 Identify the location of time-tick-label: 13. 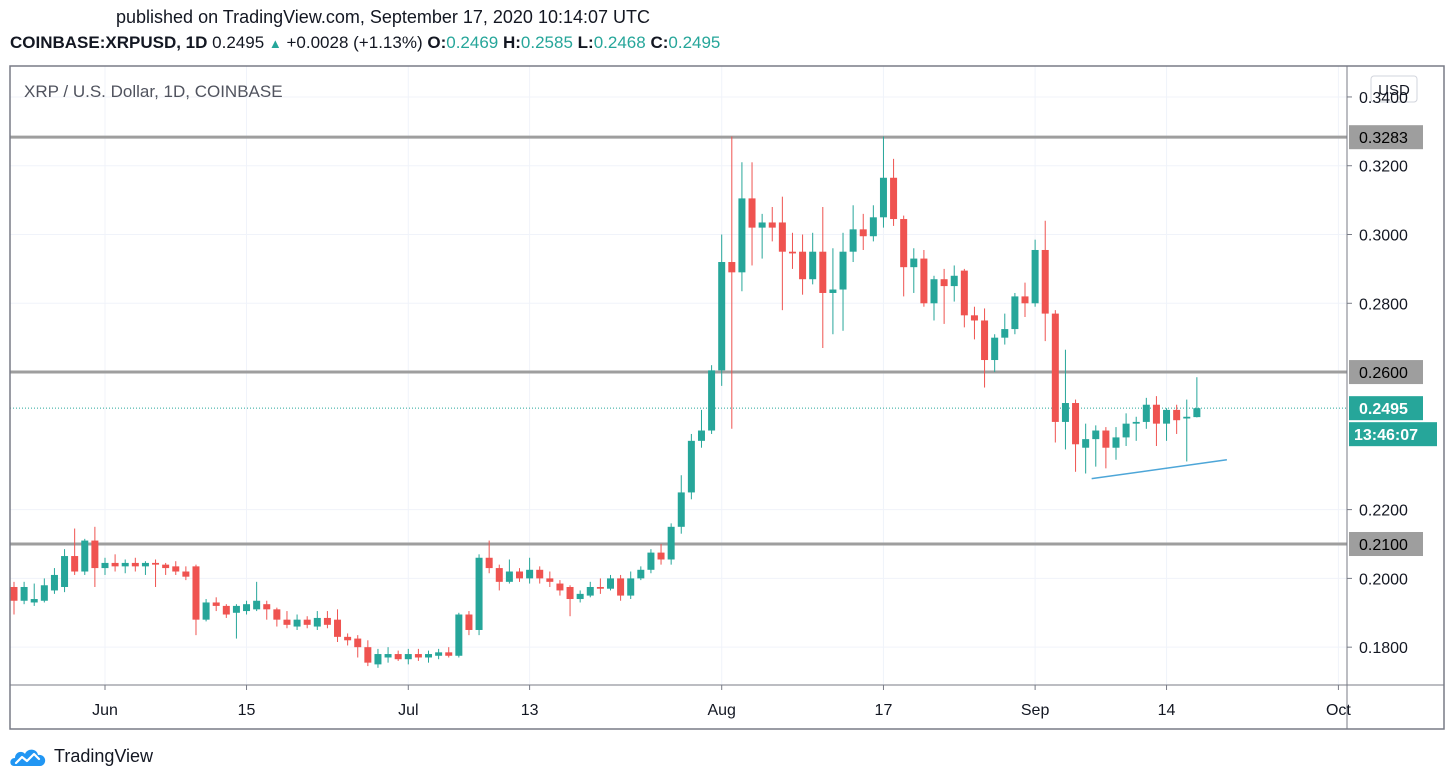
(530, 710).